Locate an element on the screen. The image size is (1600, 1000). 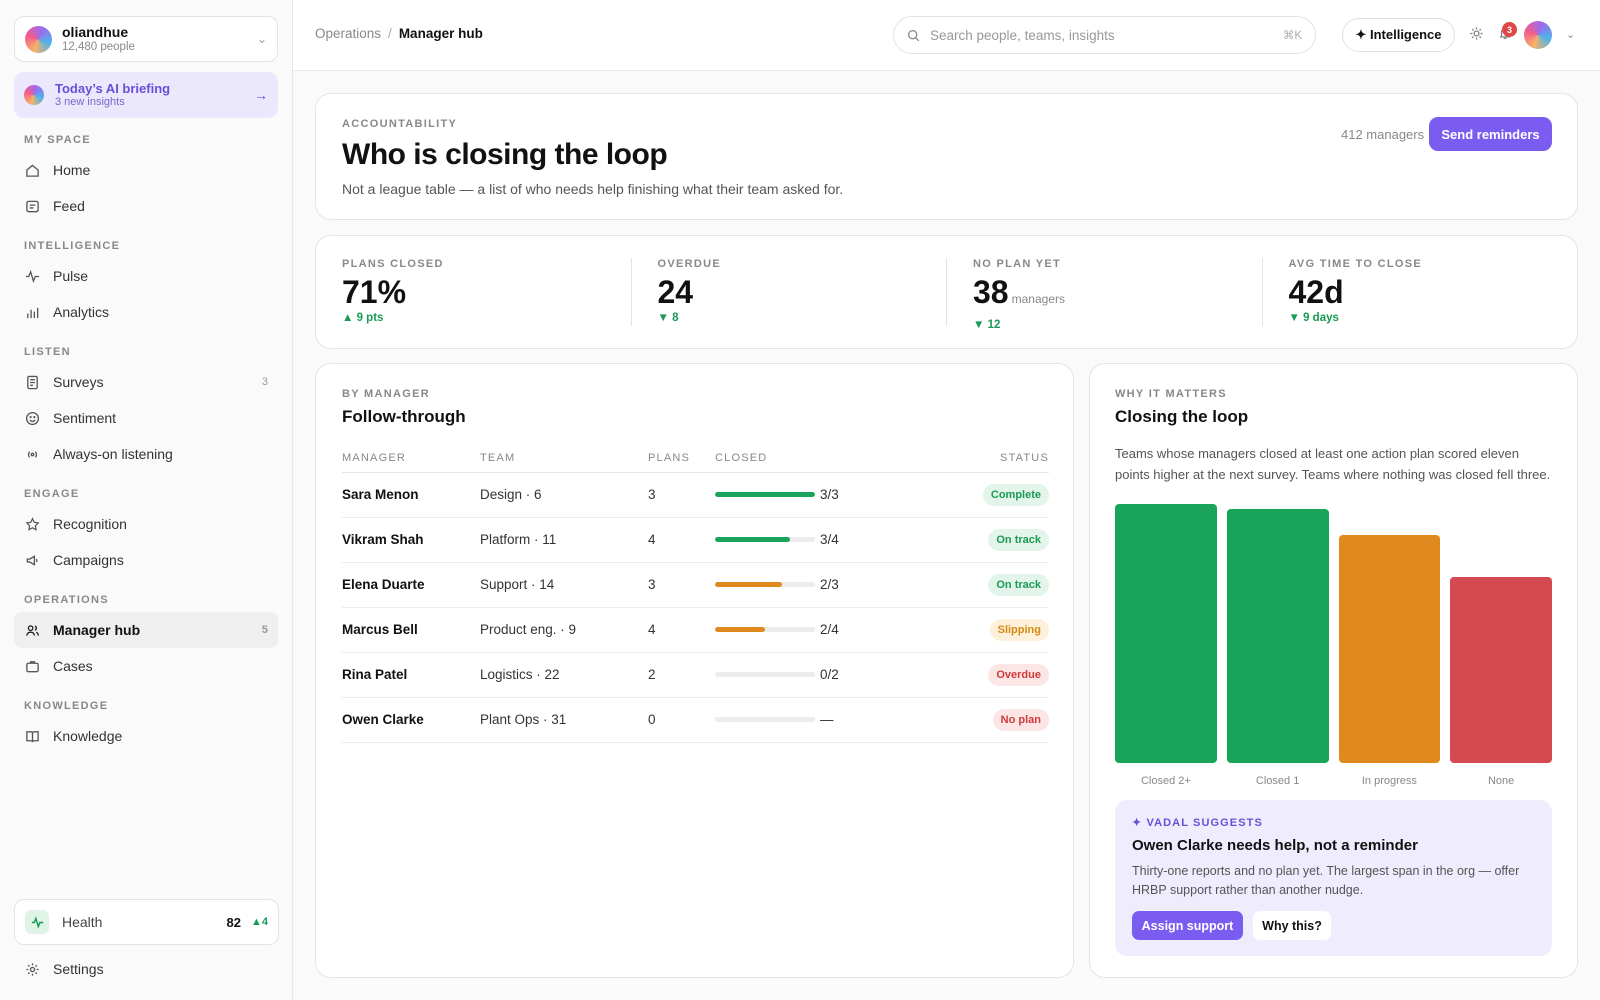
sidebar-item-knowledge: Knowledge is located at coordinates (146, 736).